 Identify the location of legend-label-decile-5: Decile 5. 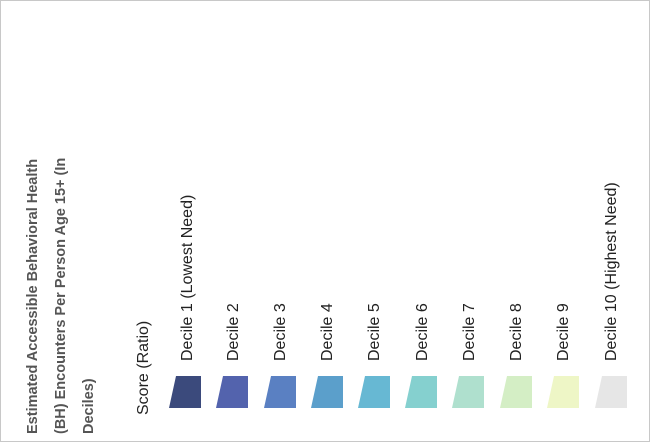
(374, 332).